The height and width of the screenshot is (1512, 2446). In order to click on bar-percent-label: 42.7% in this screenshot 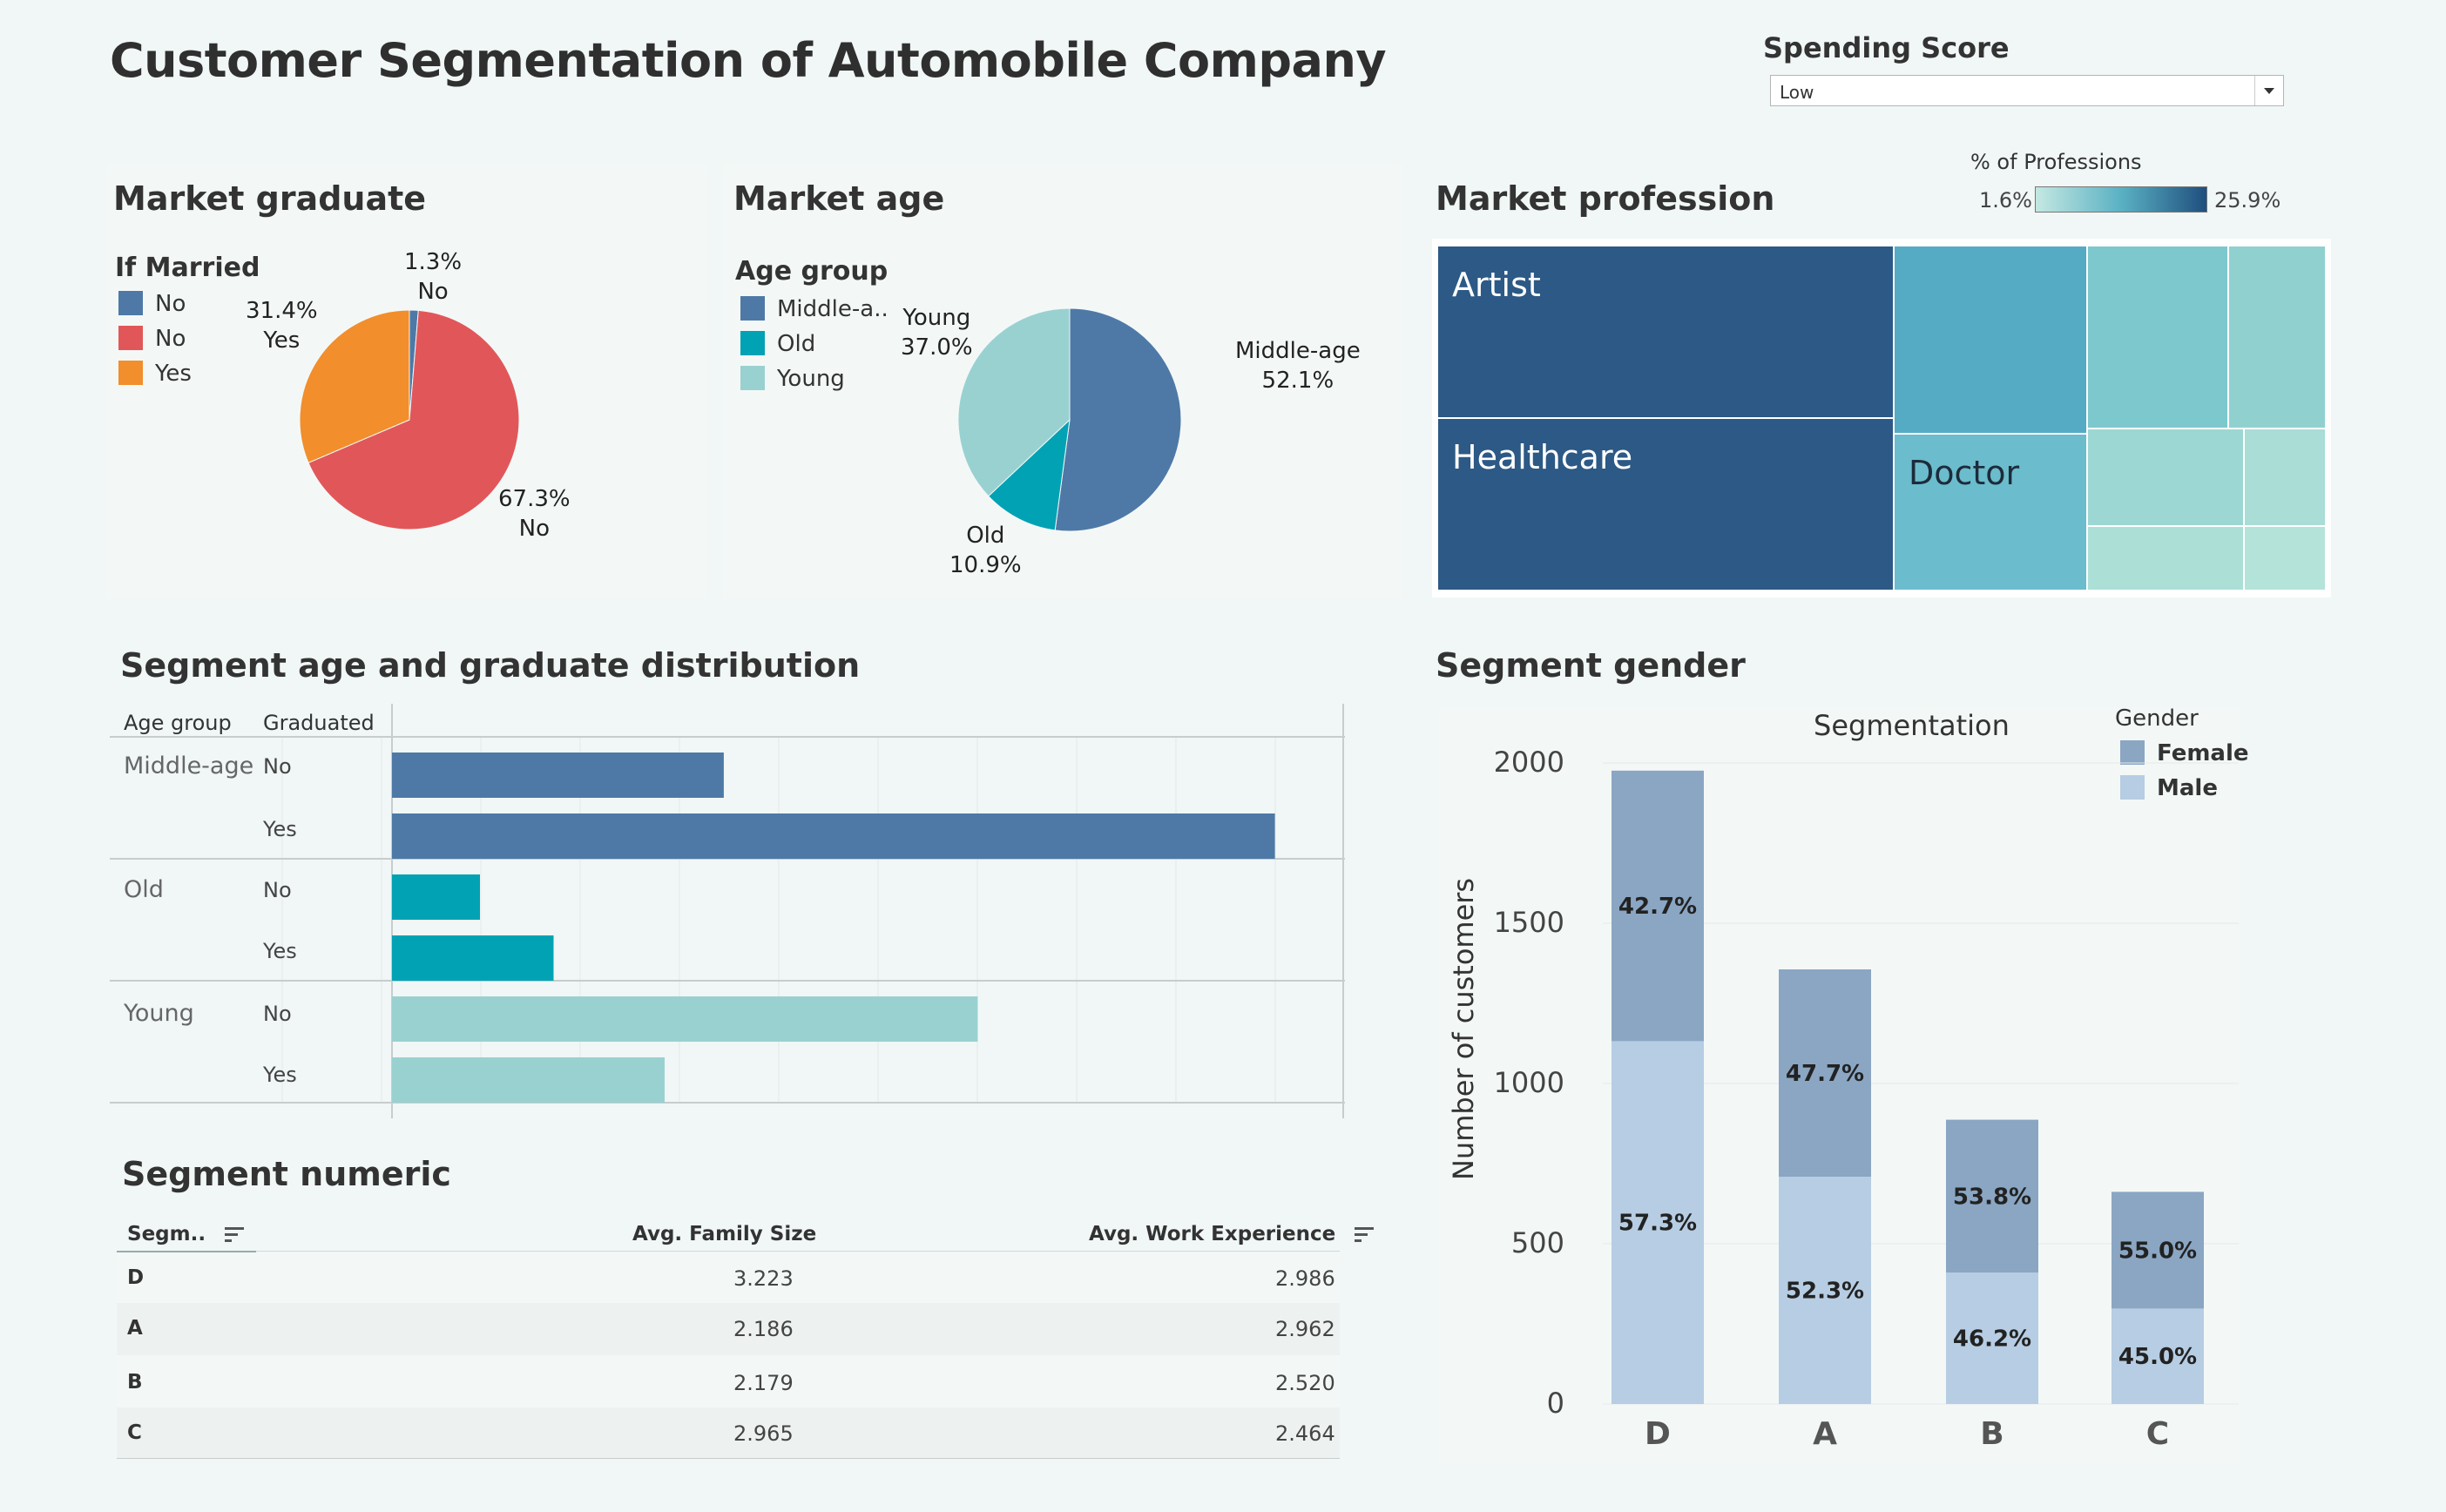, I will do `click(1657, 907)`.